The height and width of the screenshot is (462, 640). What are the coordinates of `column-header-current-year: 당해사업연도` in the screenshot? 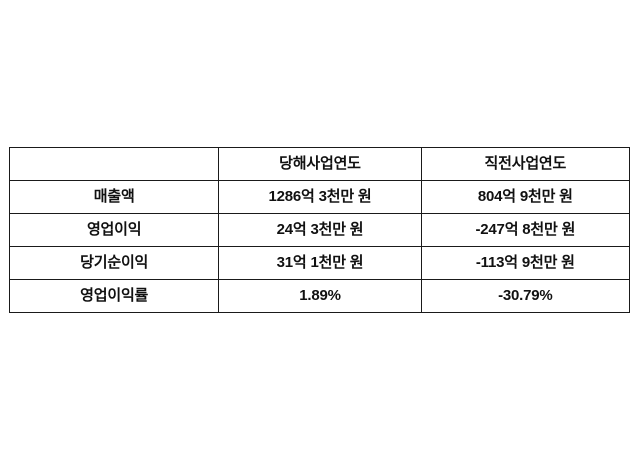 It's located at (320, 164).